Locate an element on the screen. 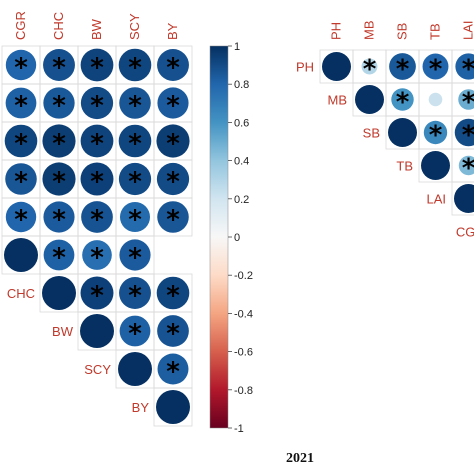  top-label-left-0: CGR is located at coordinates (20, 25).